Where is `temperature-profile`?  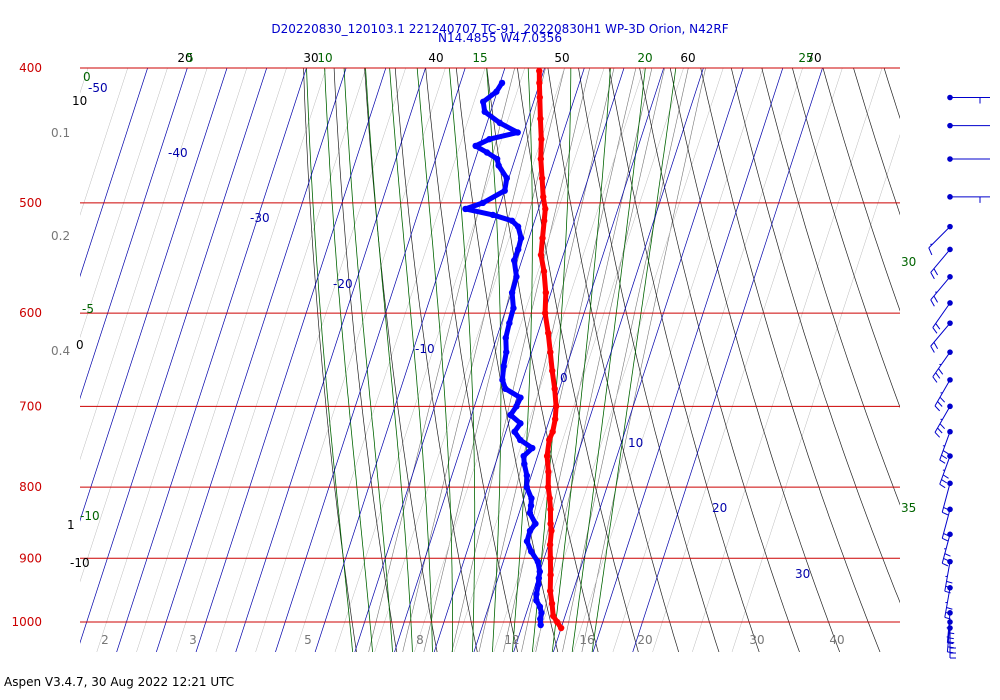
temperature-profile is located at coordinates (550, 350).